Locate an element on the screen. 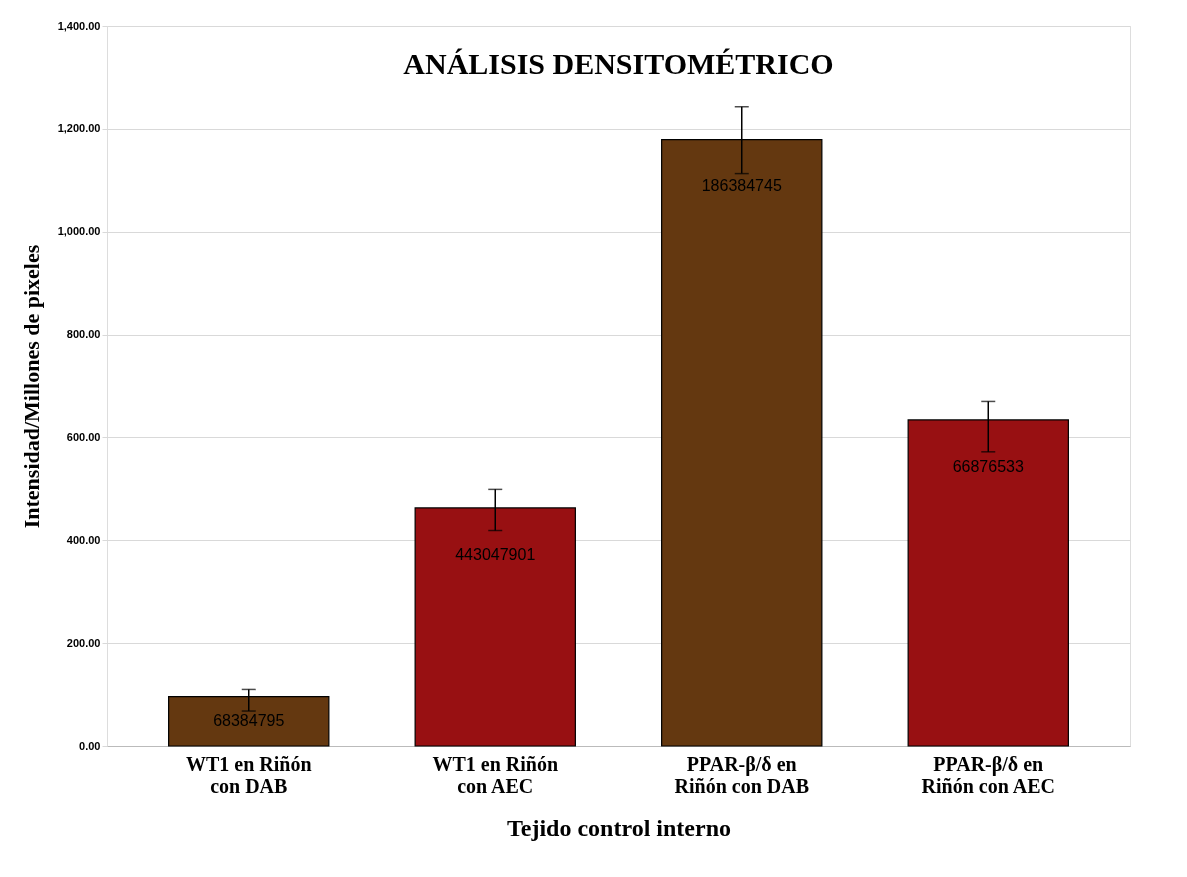  y-tick-label: 0.00 is located at coordinates (90, 745).